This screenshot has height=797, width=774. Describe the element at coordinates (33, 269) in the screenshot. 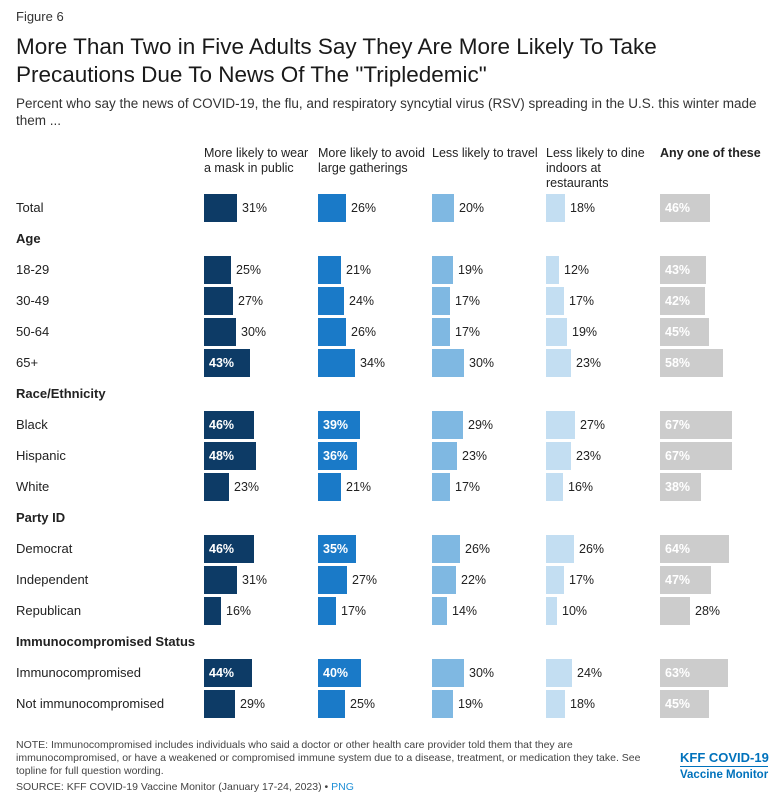

I see `row-label: 18-29` at that location.